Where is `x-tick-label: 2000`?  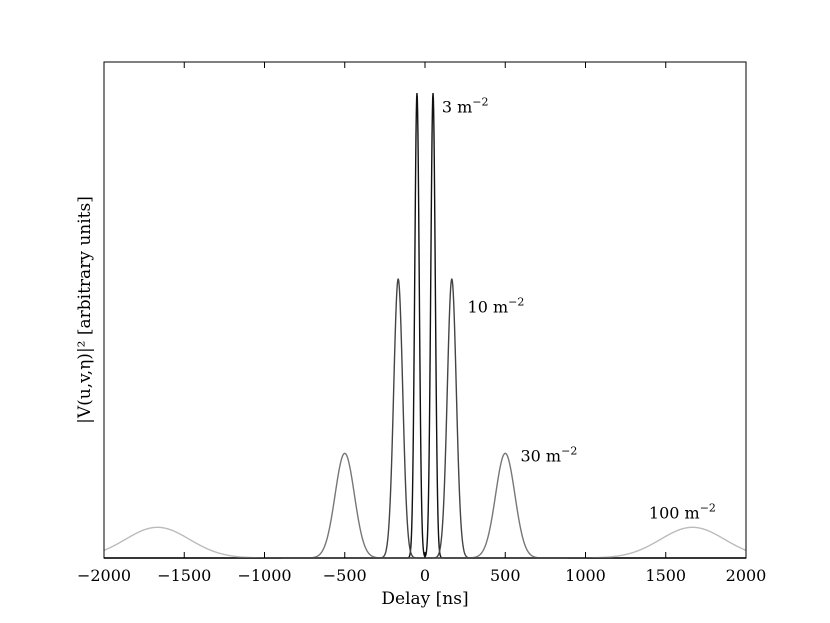 x-tick-label: 2000 is located at coordinates (746, 575).